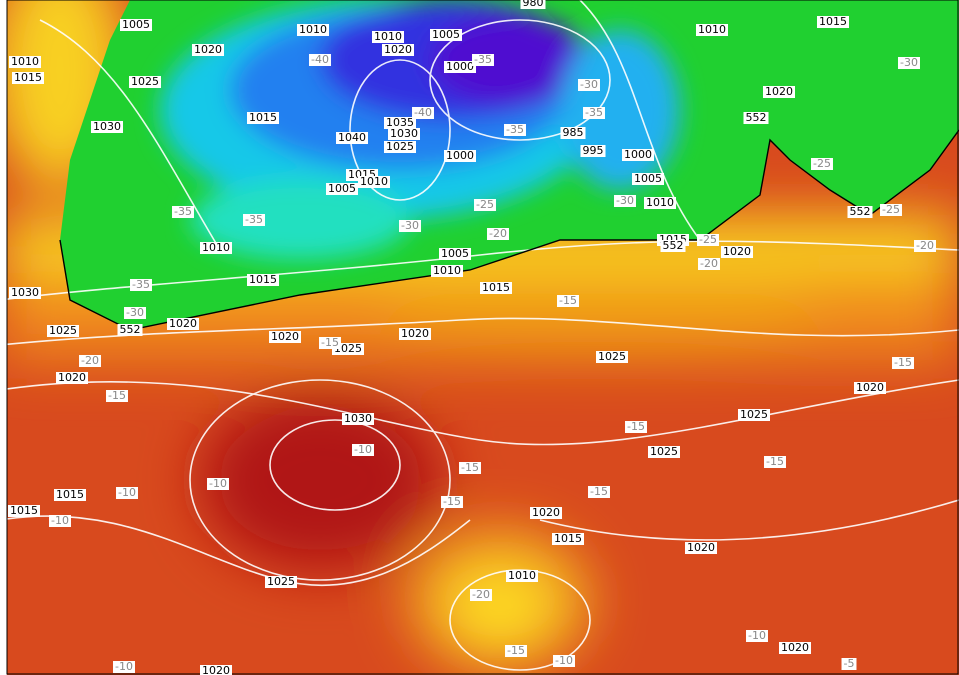 This screenshot has height=675, width=959. I want to click on label-text: -5, so click(849, 663).